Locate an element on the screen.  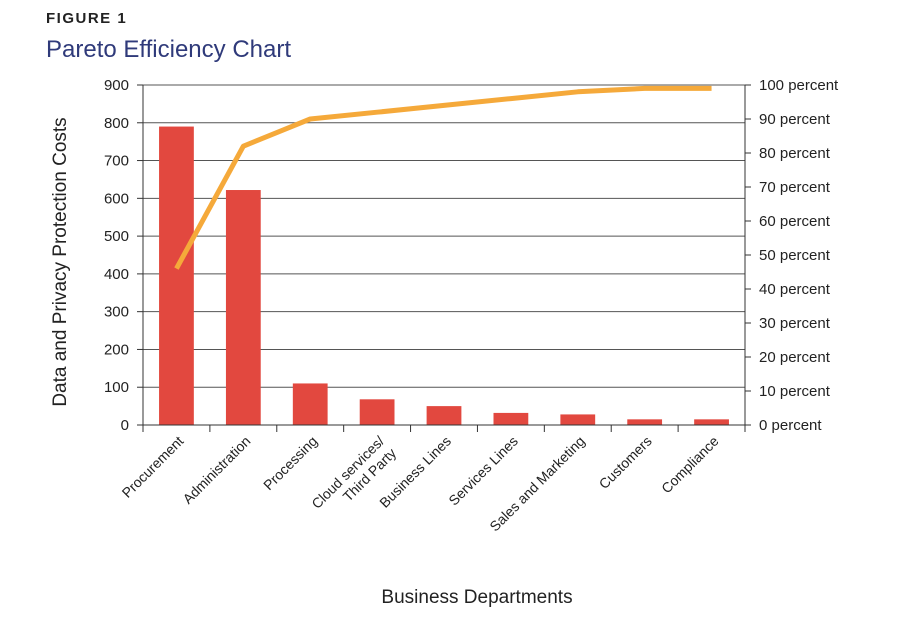
y-tick-label: 200 is located at coordinates (116, 349).